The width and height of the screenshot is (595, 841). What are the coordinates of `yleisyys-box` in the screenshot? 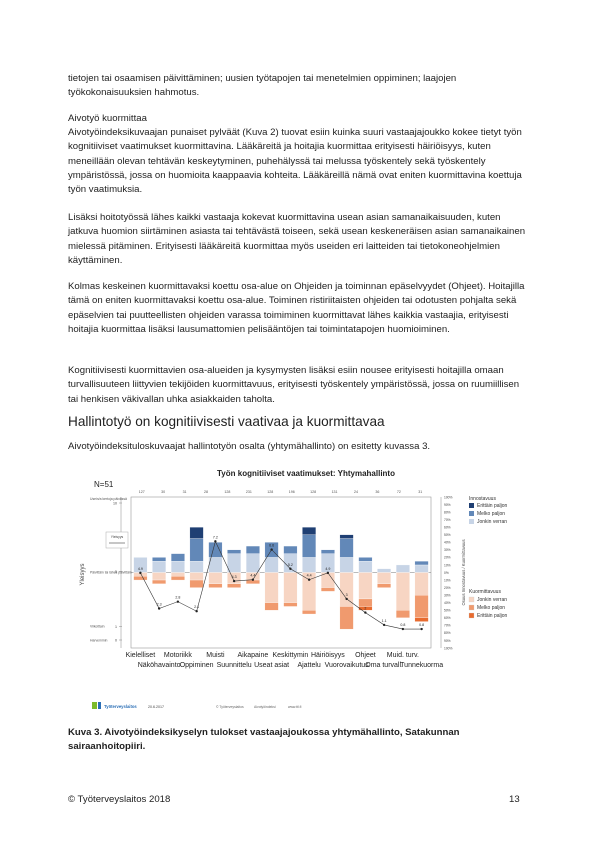 It's located at (117, 540).